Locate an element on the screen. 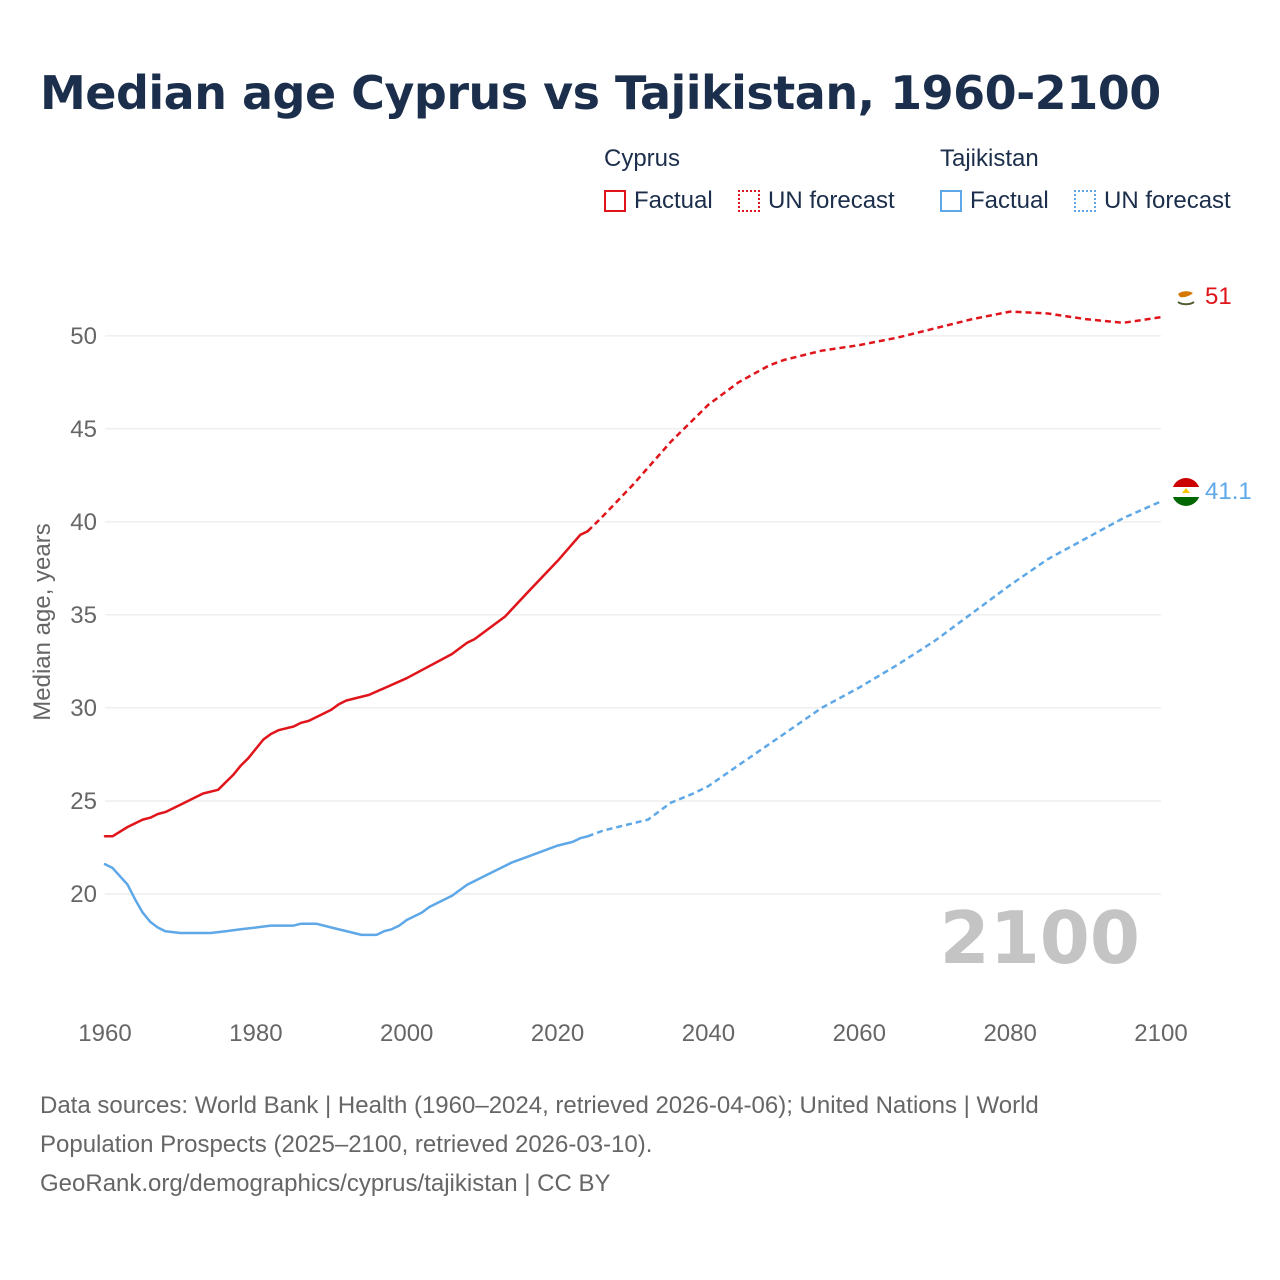  legend-tajikistan-factual: Factual is located at coordinates (994, 201).